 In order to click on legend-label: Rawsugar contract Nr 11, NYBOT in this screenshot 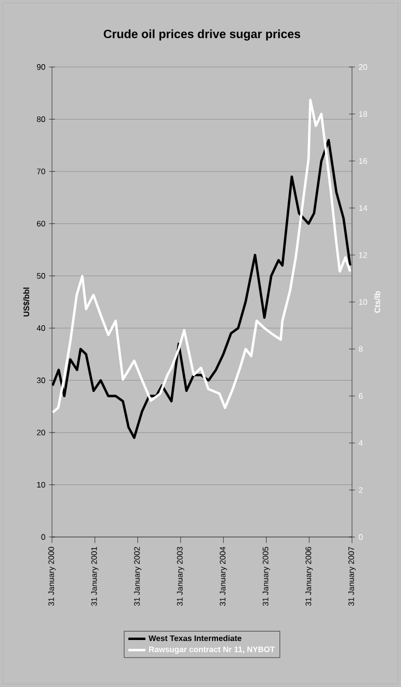, I will do `click(212, 650)`.